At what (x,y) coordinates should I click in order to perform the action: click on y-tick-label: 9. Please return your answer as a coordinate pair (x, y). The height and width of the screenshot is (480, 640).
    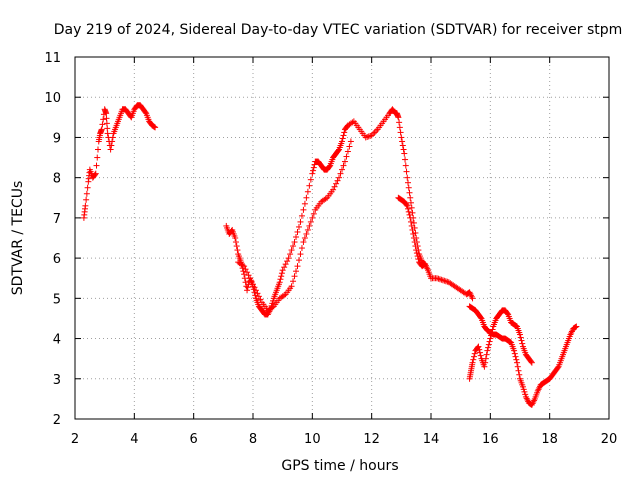
    Looking at the image, I should click on (57, 138).